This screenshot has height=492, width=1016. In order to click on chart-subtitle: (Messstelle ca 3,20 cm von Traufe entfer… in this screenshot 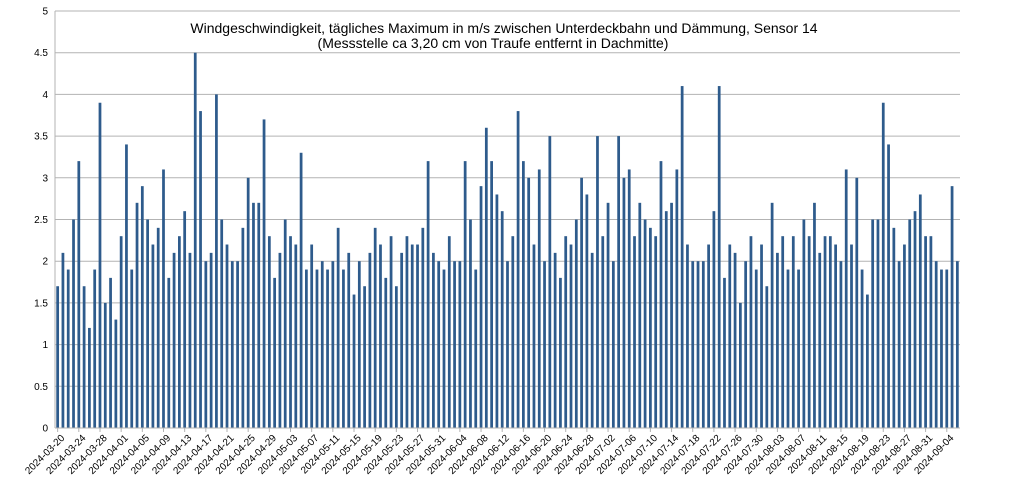, I will do `click(493, 43)`.